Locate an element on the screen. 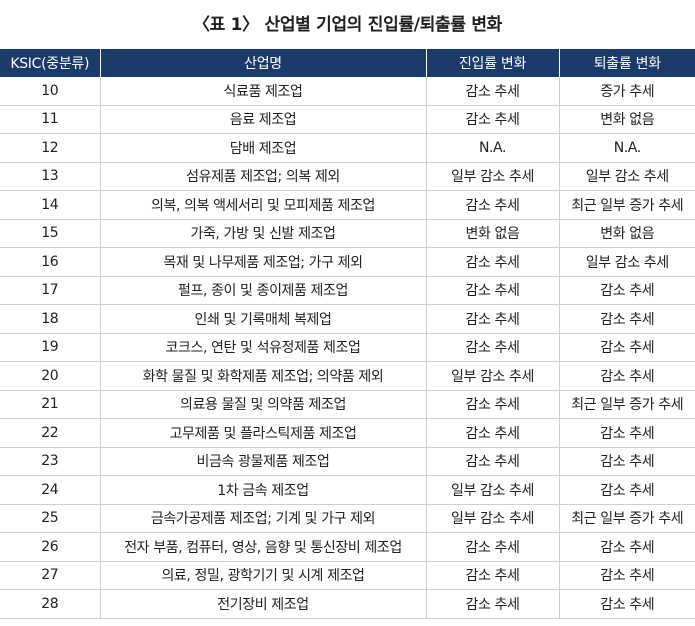 The image size is (695, 626). cell-ksic-code: 14 is located at coordinates (50, 205).